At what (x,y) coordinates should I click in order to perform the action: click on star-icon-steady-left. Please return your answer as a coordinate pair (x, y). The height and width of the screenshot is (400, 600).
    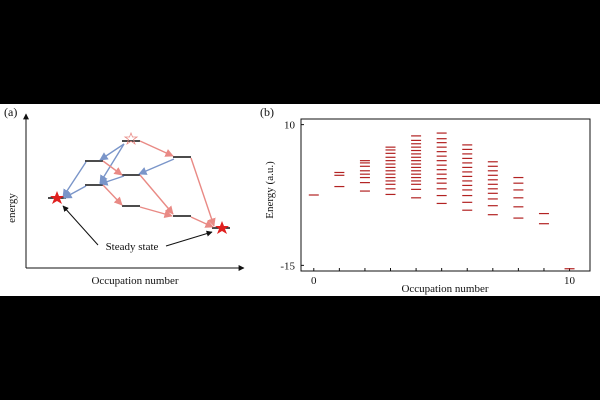
    Looking at the image, I should click on (57, 197).